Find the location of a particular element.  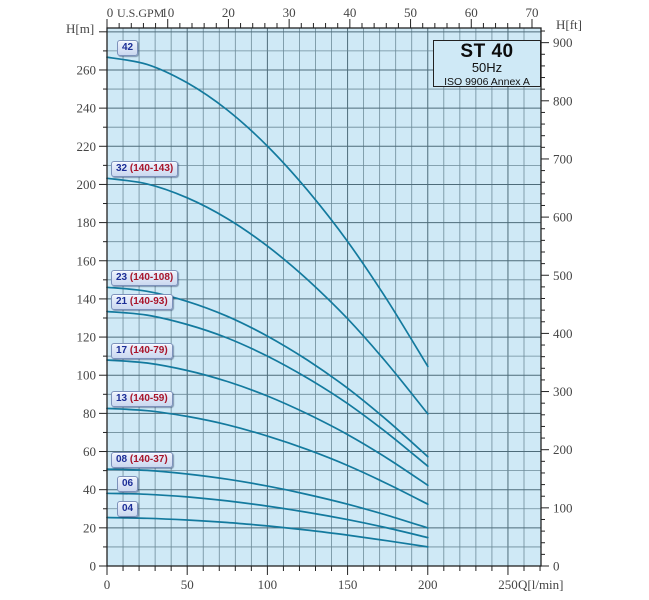

curve-label-08: 08 (140-37) is located at coordinates (142, 460).